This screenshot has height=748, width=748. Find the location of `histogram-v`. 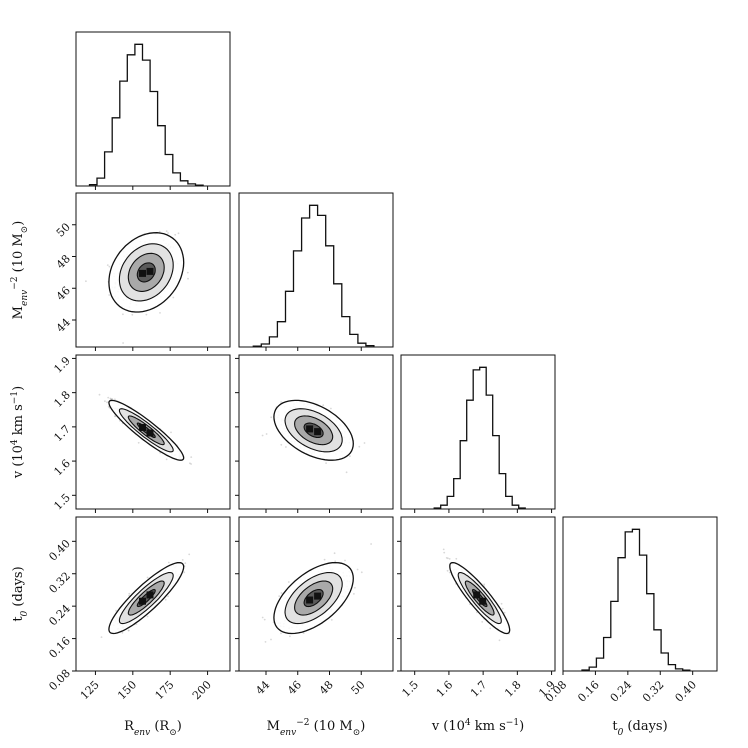

histogram-v is located at coordinates (479, 437).